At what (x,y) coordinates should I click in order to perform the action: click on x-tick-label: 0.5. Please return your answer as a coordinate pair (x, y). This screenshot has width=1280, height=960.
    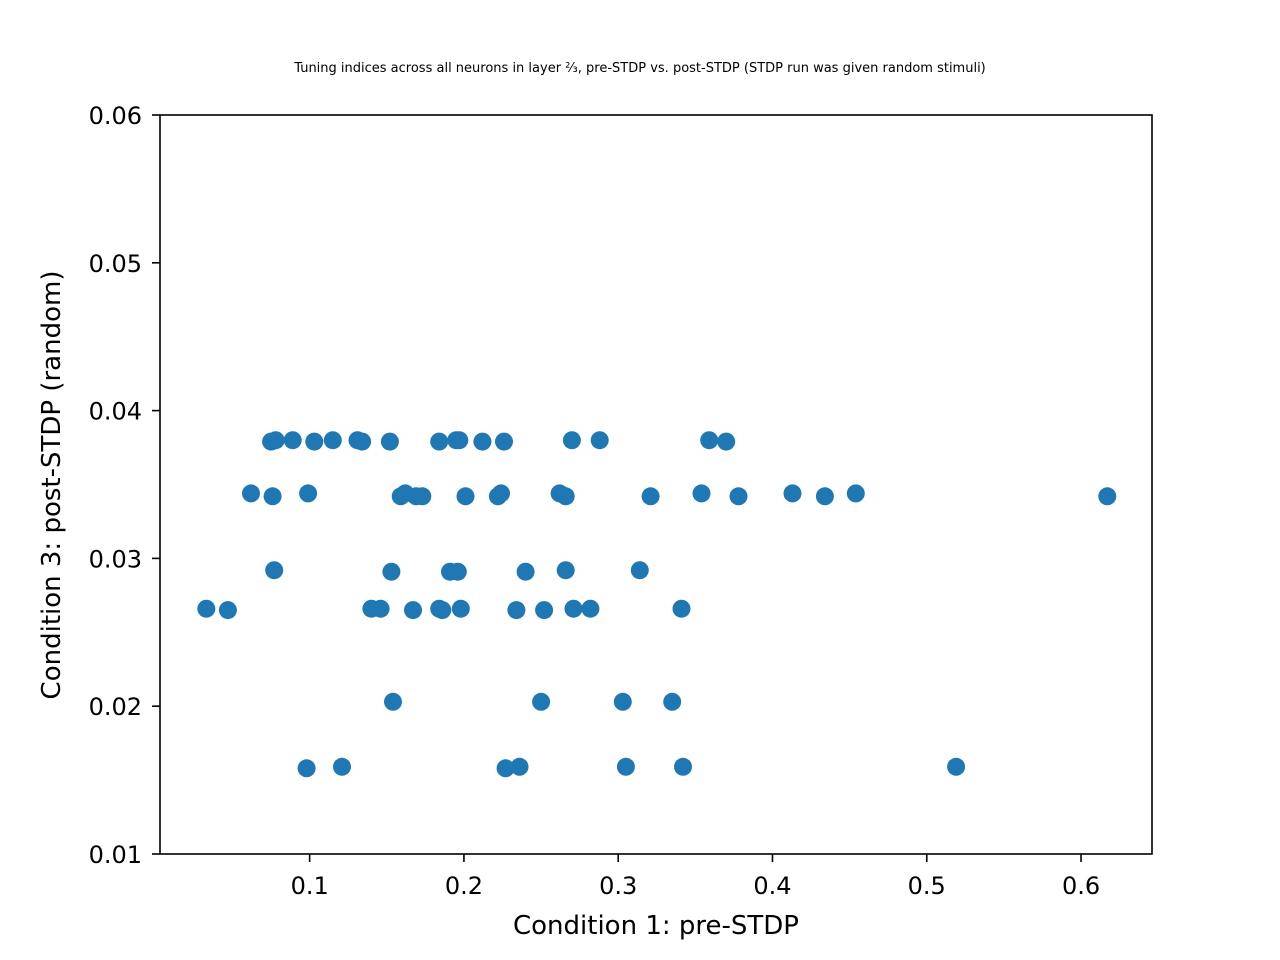
    Looking at the image, I should click on (927, 886).